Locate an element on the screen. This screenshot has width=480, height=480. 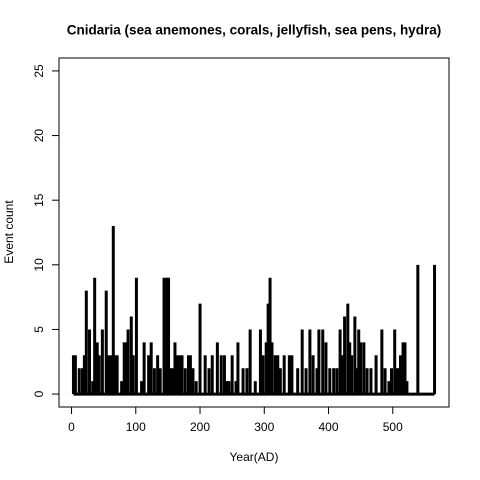
x-tick-label: 100 is located at coordinates (136, 427).